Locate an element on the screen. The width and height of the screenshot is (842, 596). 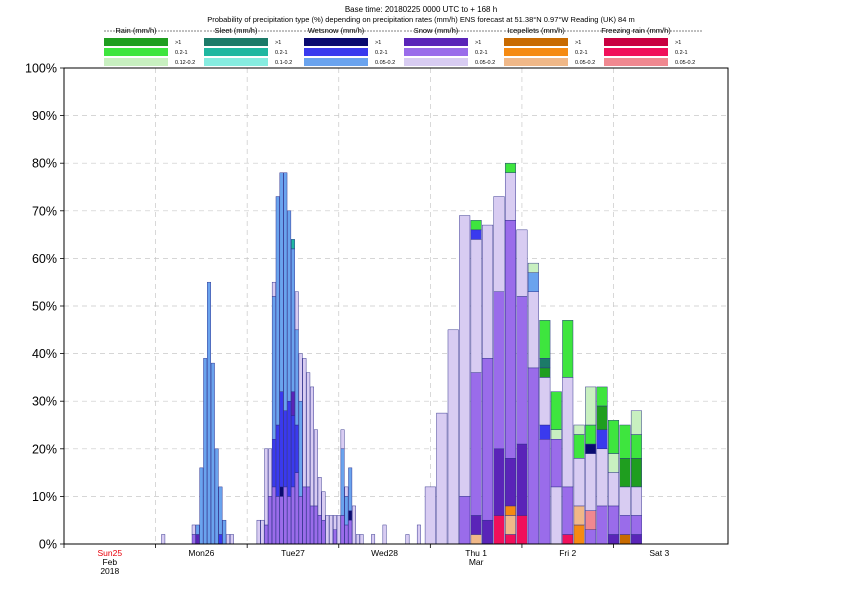
legend-group-title: Sleet (mm/h) is located at coordinates (236, 30).